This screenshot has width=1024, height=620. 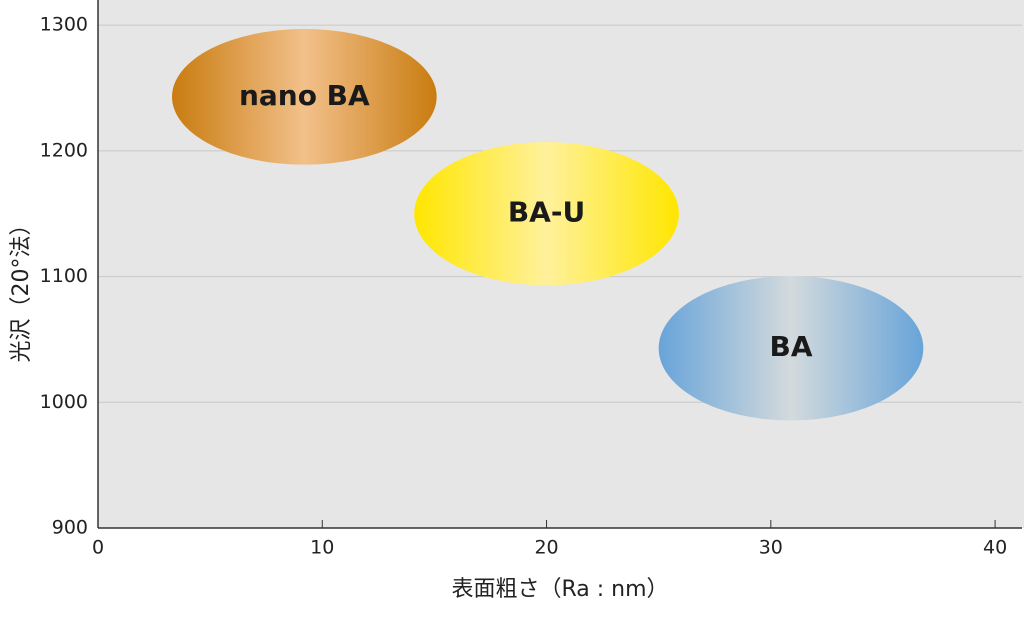 What do you see at coordinates (64, 402) in the screenshot?
I see `y-tick-label: 1000` at bounding box center [64, 402].